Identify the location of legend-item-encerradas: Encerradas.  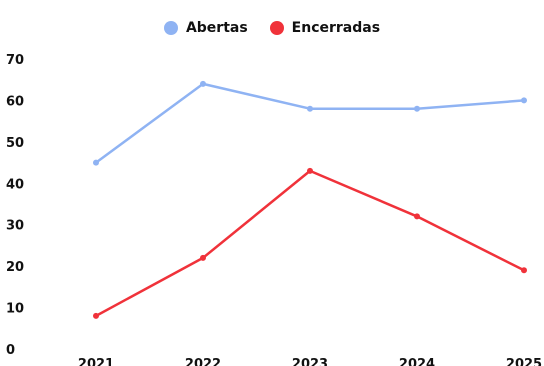
(325, 28).